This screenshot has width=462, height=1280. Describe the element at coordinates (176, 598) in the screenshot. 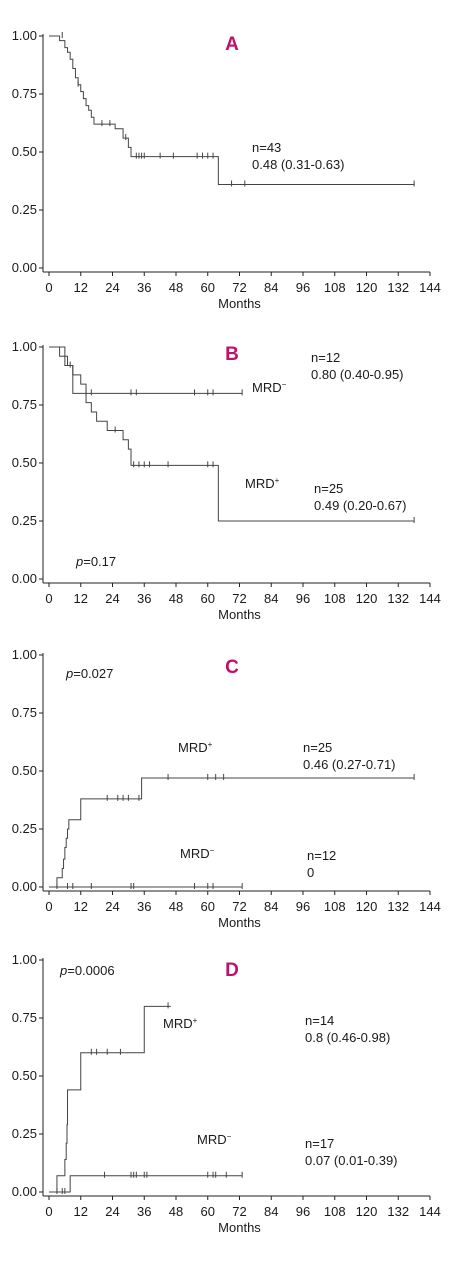

I see `panel-b-x-tick-label: 48` at that location.